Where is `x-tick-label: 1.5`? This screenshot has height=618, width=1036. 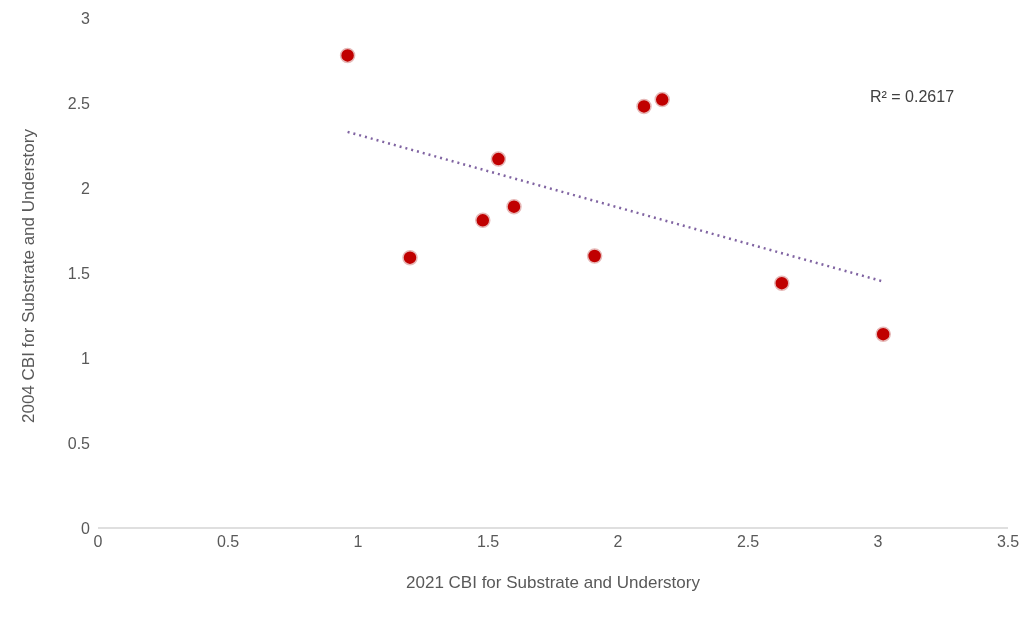 x-tick-label: 1.5 is located at coordinates (488, 542).